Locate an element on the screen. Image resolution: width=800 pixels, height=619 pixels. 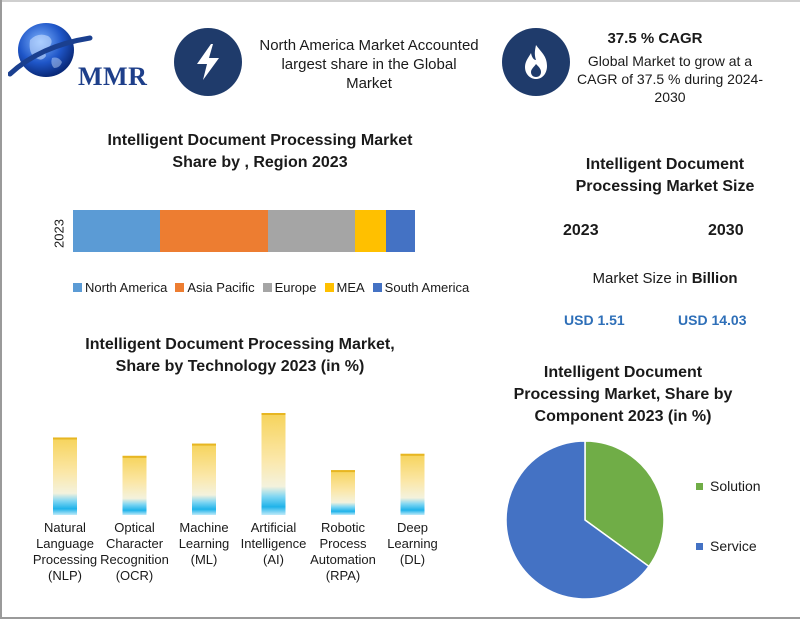
value-2030: USD 14.03 is located at coordinates (712, 320).